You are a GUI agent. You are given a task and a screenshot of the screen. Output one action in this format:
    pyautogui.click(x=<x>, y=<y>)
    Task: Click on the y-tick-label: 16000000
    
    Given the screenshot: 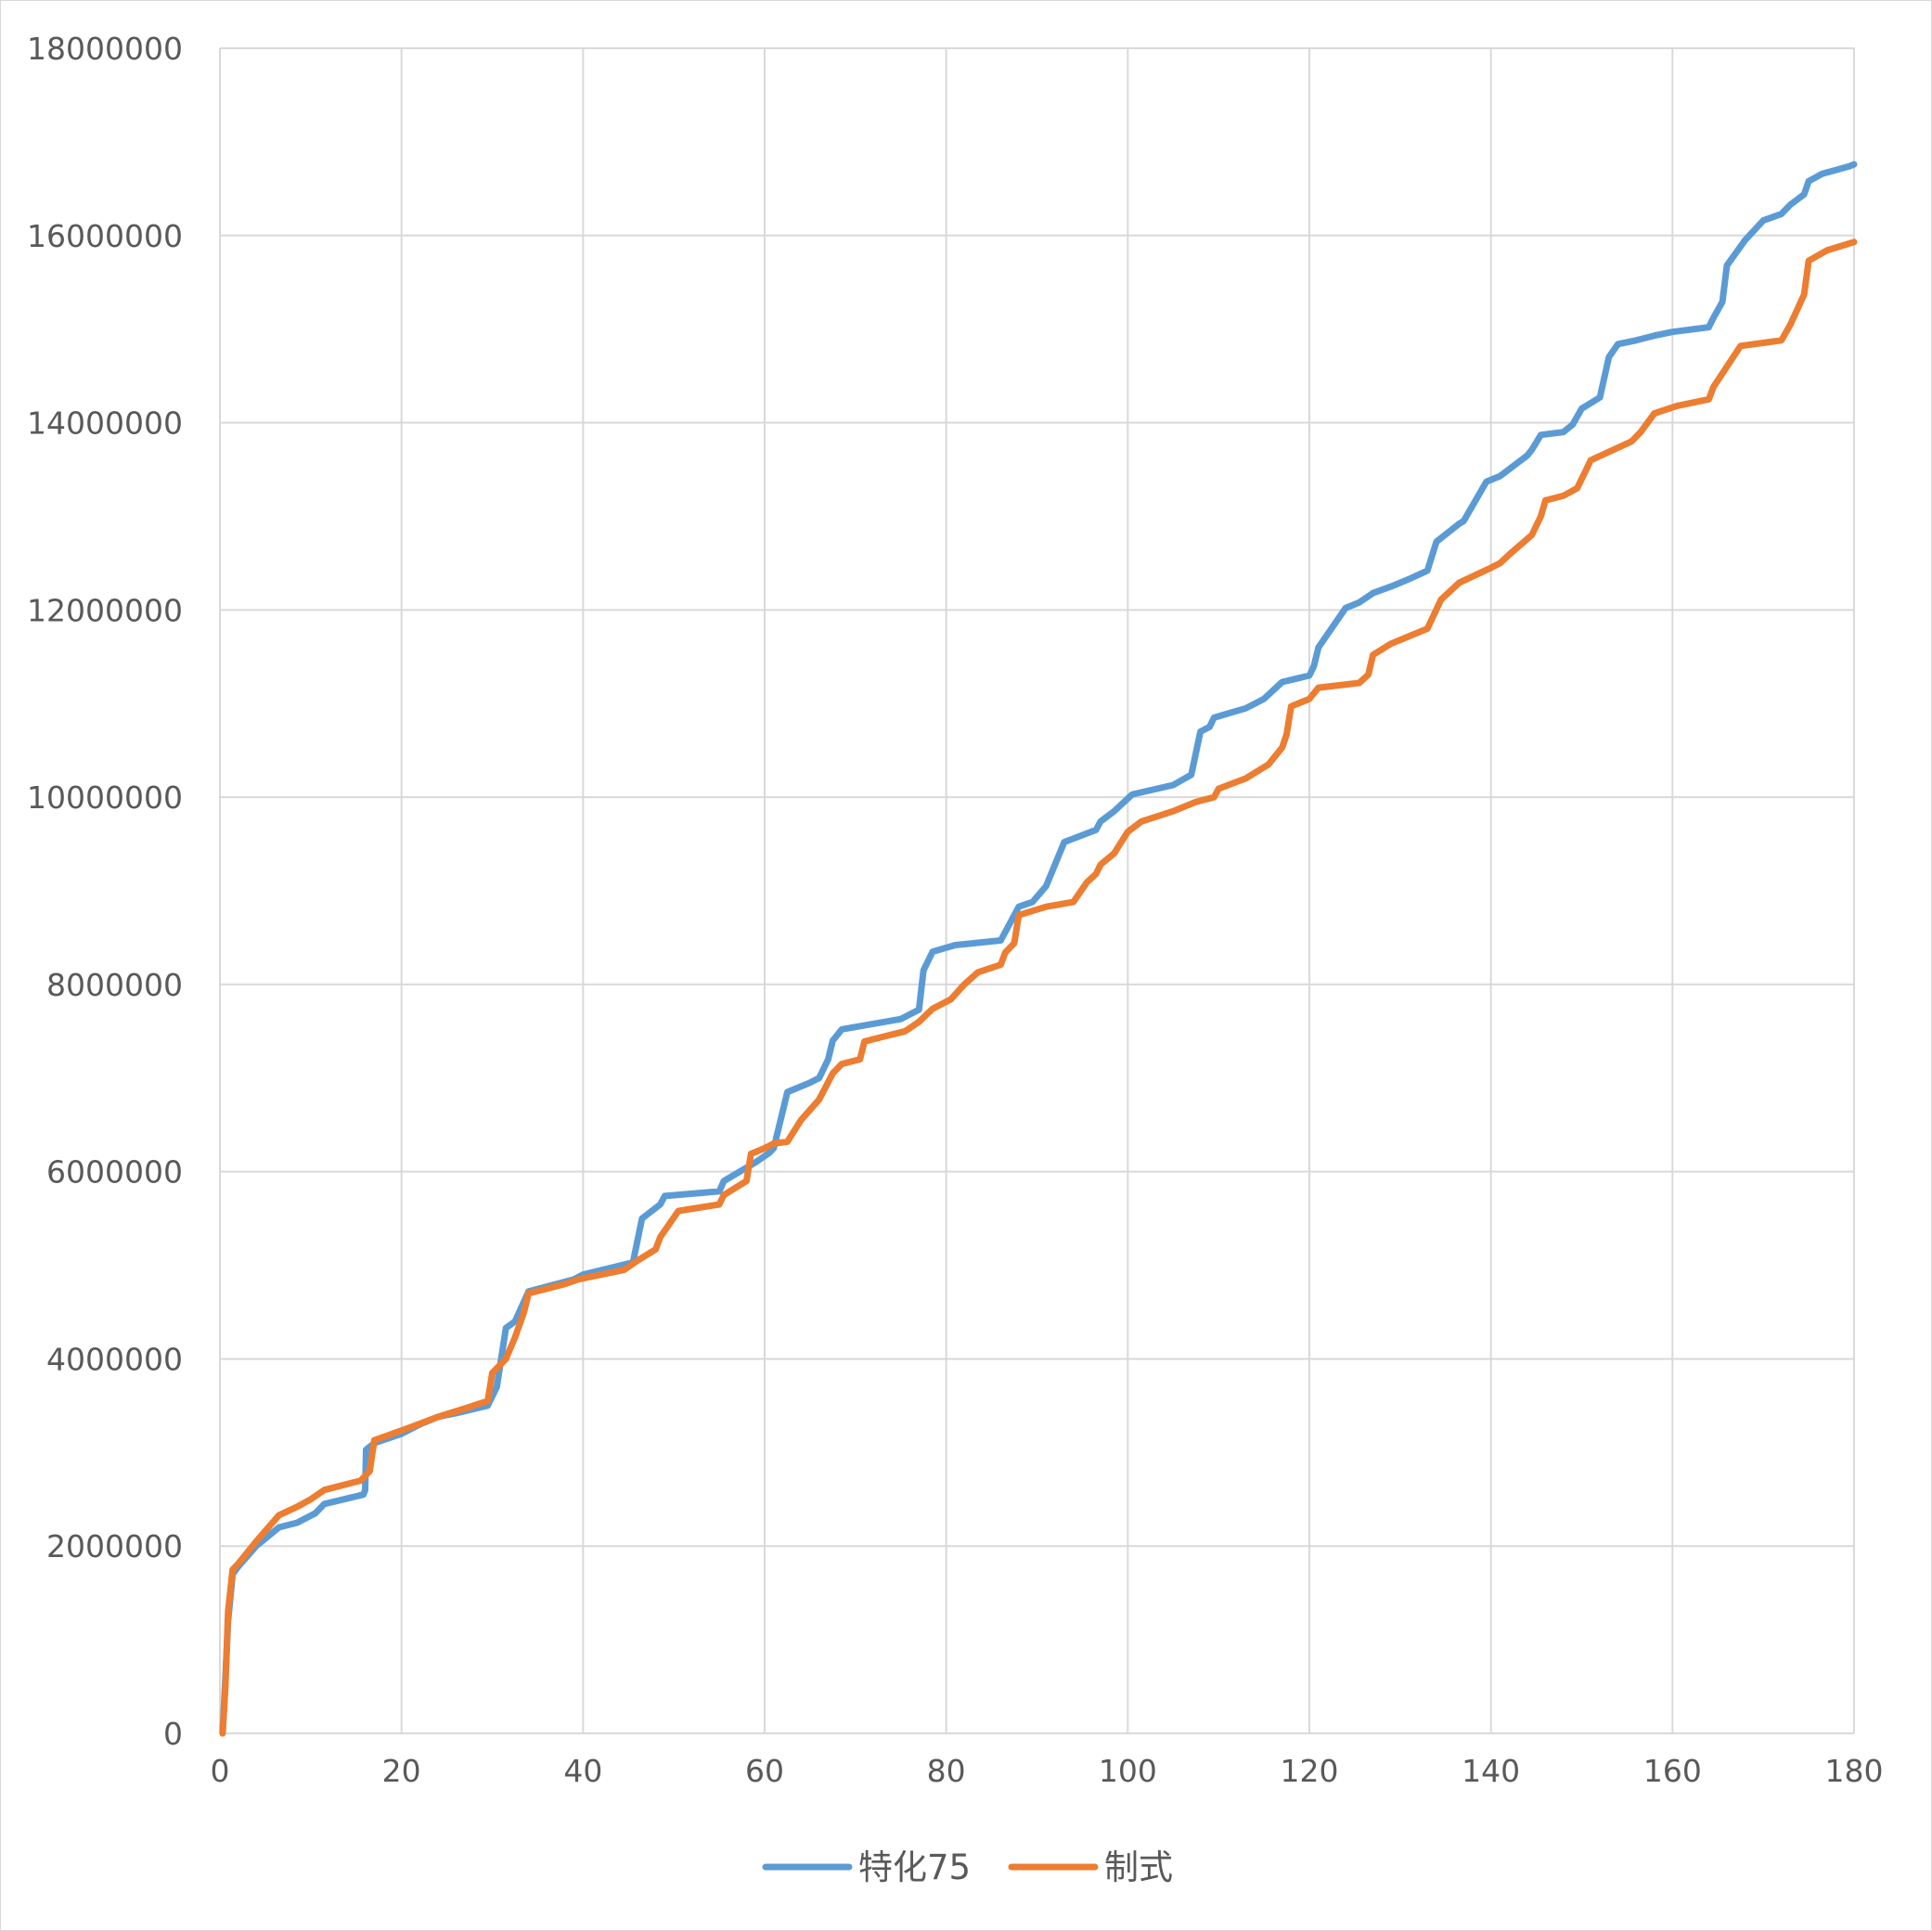 What is the action you would take?
    pyautogui.click(x=105, y=236)
    